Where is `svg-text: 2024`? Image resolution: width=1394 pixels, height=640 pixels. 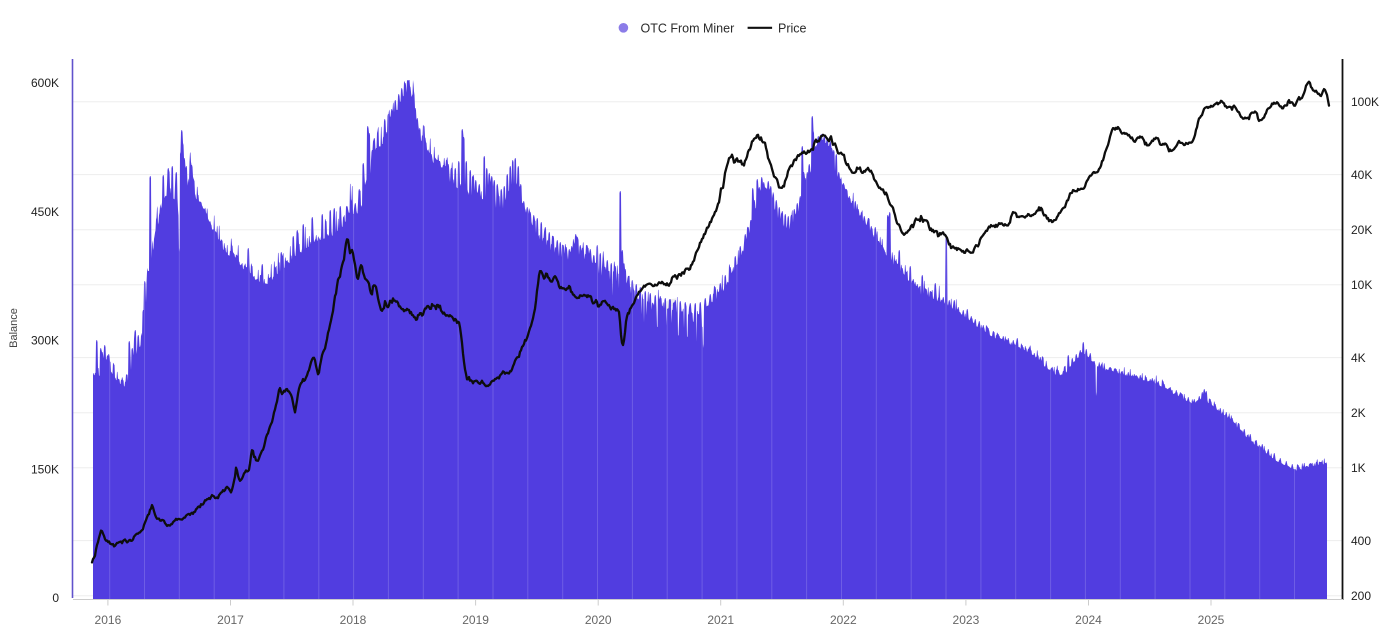 svg-text: 2024 is located at coordinates (1088, 620).